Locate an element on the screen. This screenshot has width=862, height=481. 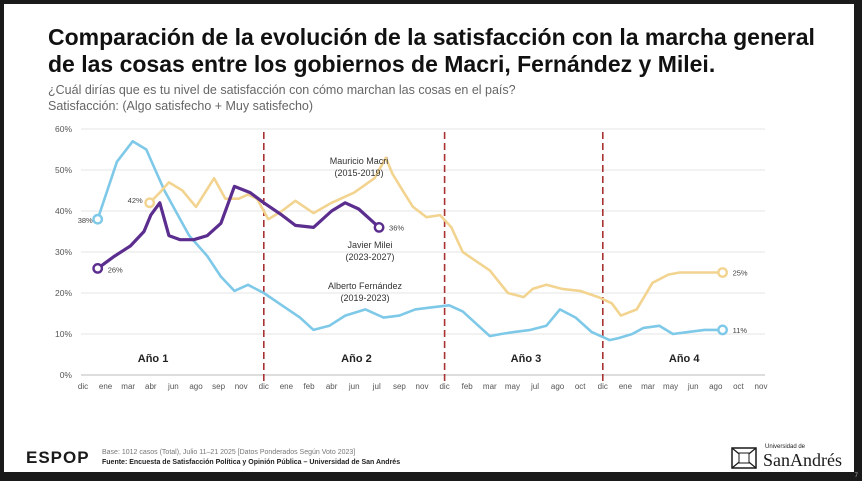
year-label: Año 2 is located at coordinates (356, 359).